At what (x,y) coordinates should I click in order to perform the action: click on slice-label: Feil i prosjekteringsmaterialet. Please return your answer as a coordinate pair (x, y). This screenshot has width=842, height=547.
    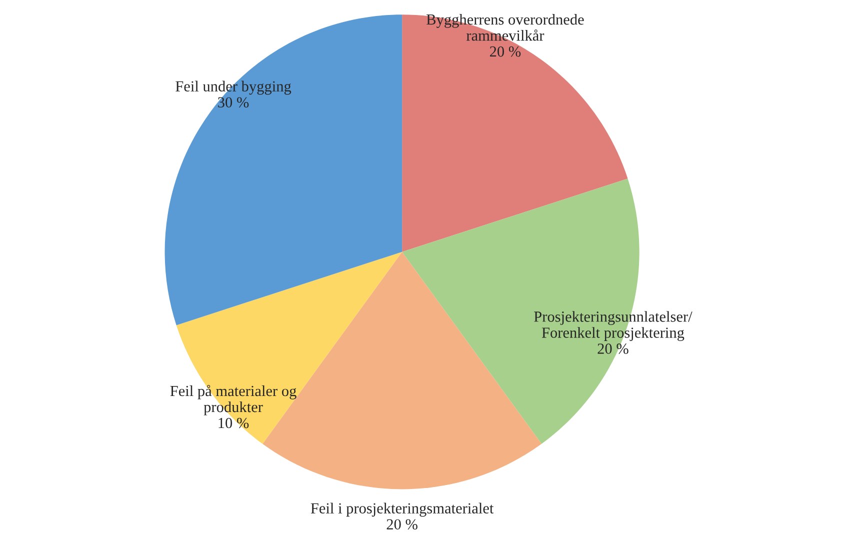
    Looking at the image, I should click on (402, 509).